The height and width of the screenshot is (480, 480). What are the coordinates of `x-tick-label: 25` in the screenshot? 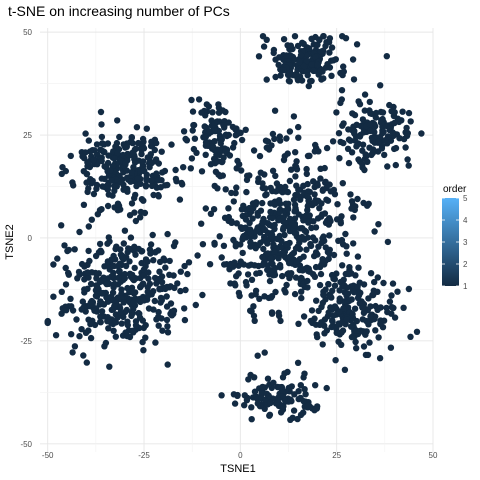 It's located at (336, 455).